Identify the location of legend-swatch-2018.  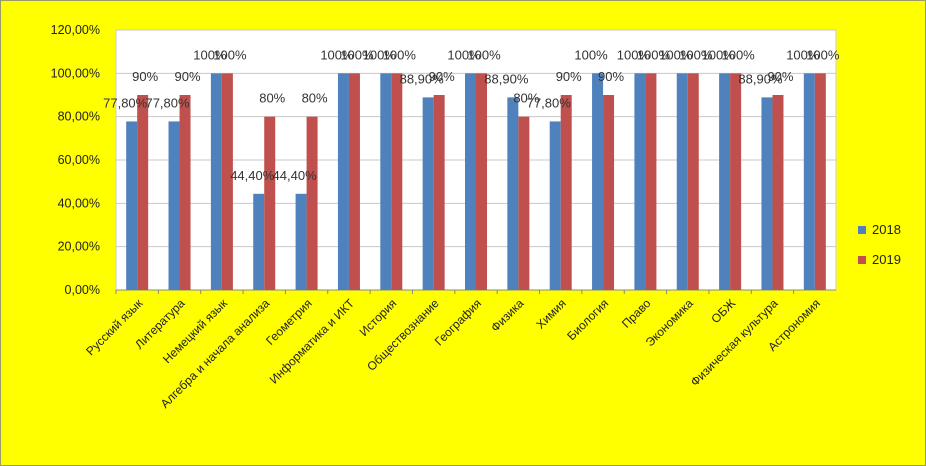
(862, 229).